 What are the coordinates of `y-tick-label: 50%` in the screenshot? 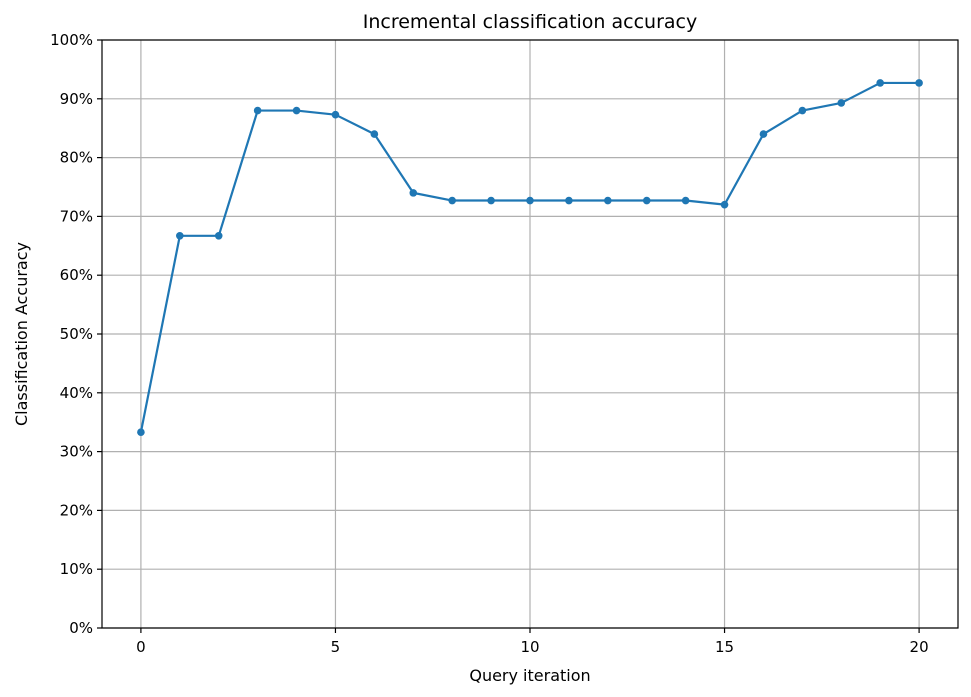 It's located at (76, 334).